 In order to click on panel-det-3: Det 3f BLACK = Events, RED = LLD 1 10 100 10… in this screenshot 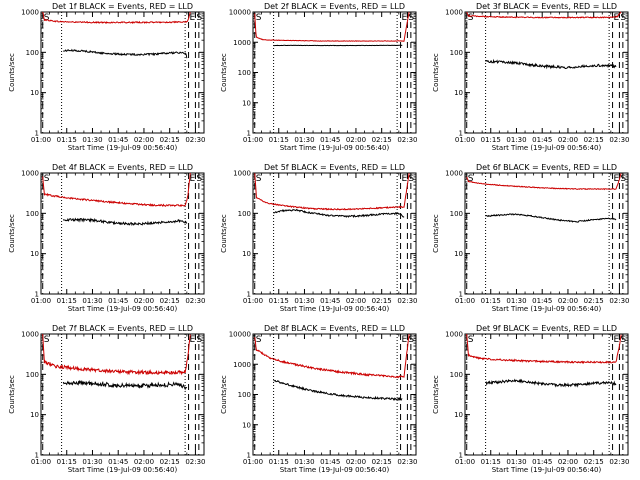, I will do `click(531, 77)`.